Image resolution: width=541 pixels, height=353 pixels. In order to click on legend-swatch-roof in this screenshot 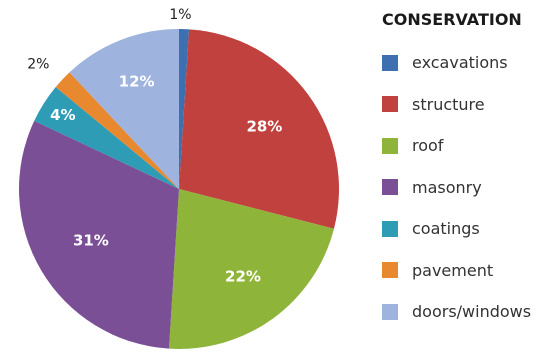, I will do `click(390, 145)`.